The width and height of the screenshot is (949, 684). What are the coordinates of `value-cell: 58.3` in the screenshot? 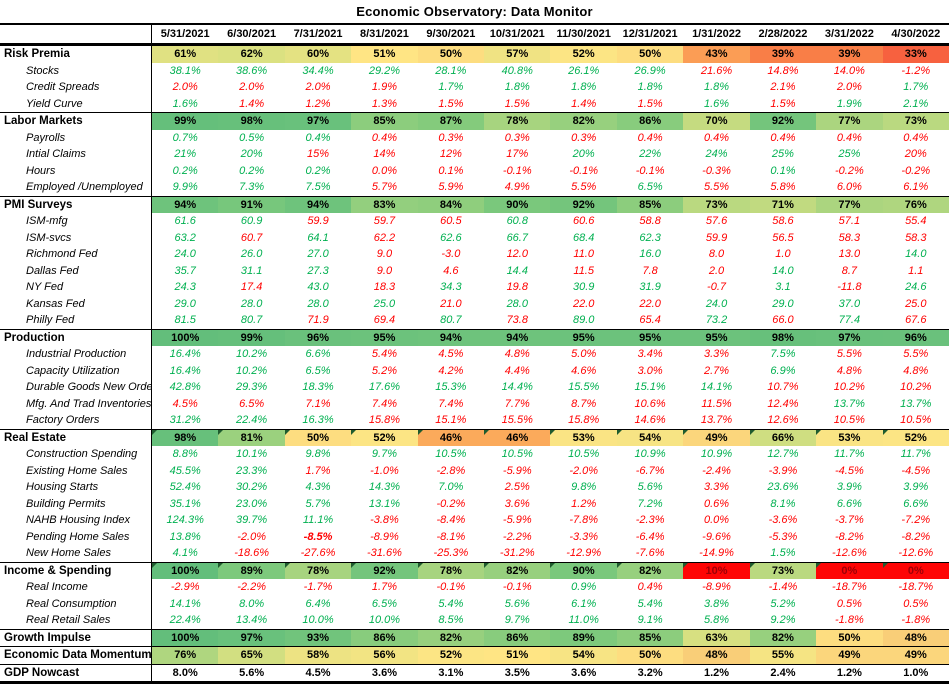 It's located at (916, 237).